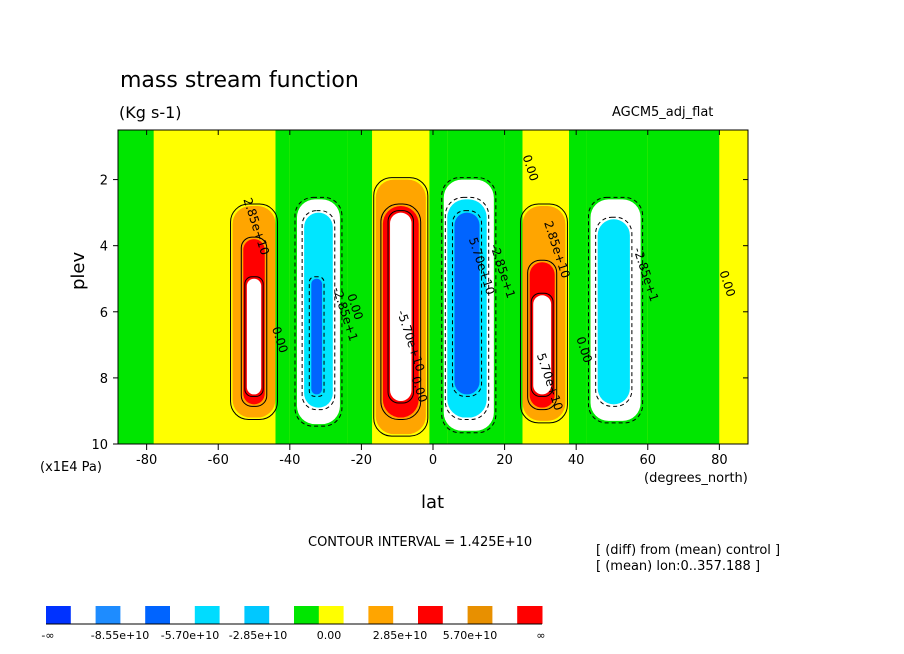  What do you see at coordinates (289, 460) in the screenshot?
I see `x-tick-label-2: -40` at bounding box center [289, 460].